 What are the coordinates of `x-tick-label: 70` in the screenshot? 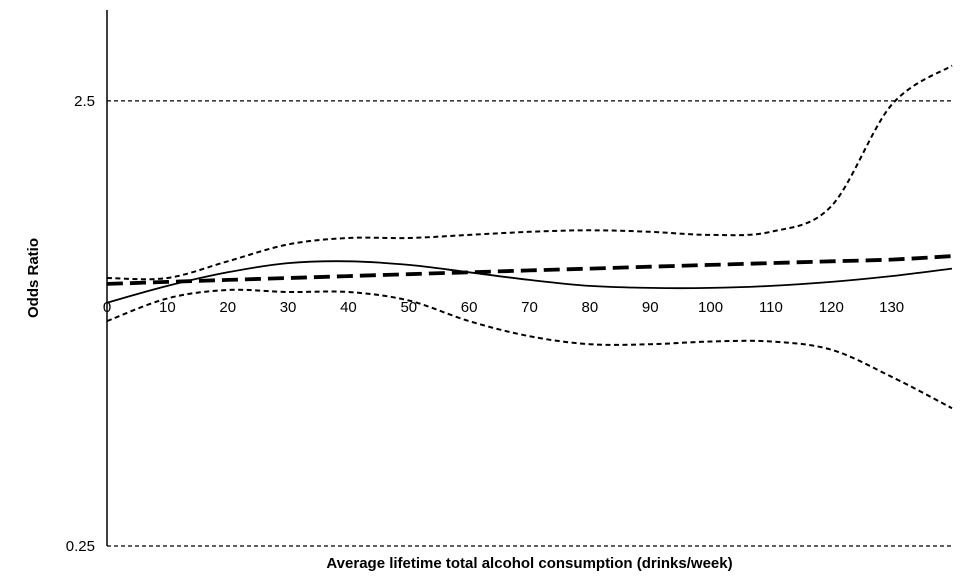 It's located at (529, 307).